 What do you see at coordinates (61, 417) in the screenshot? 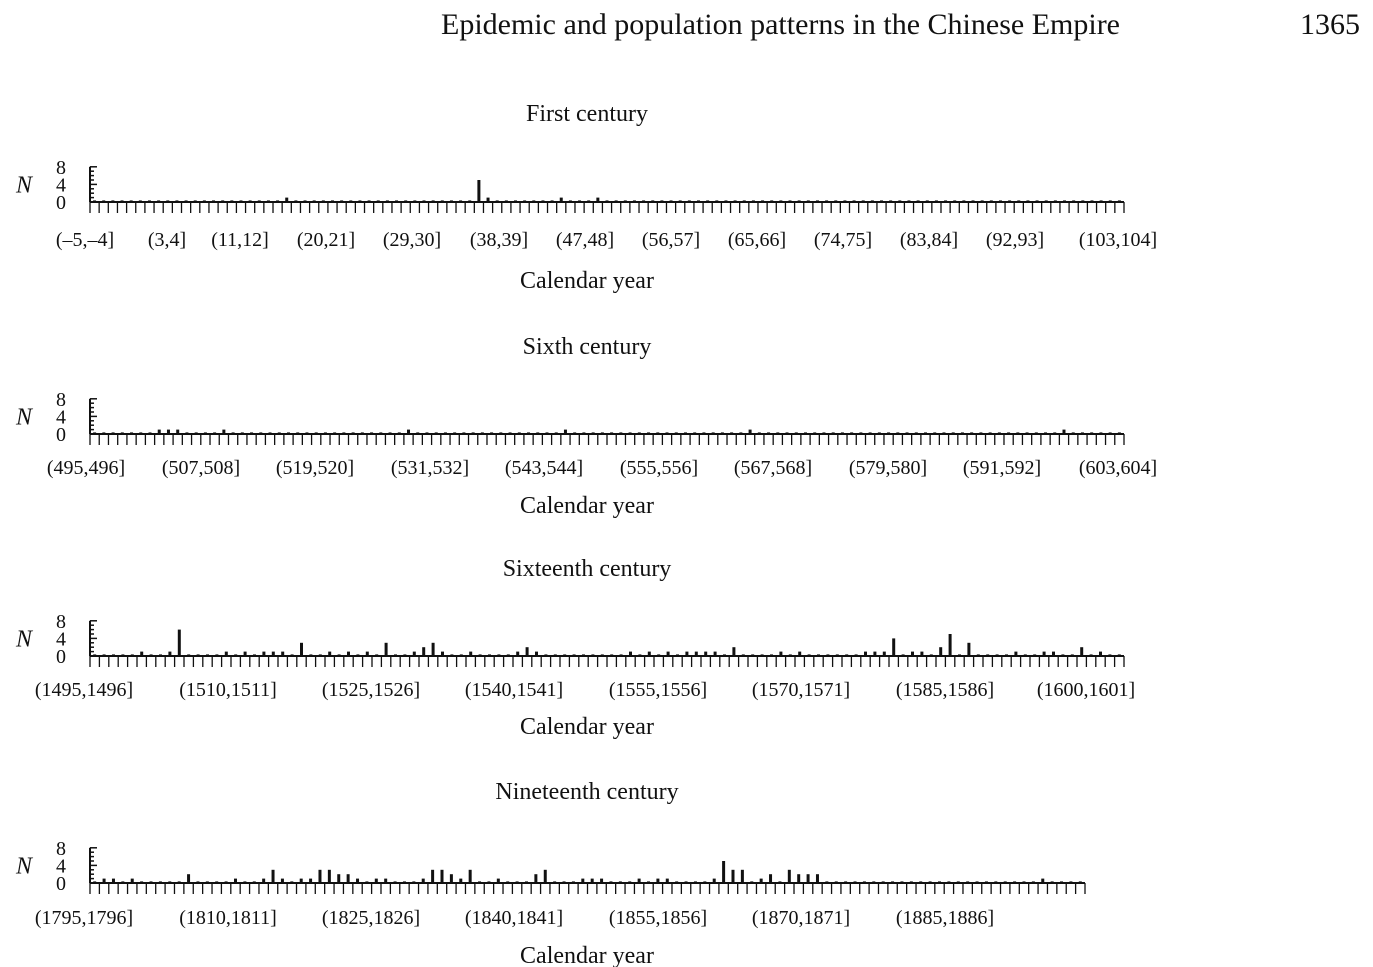
I see `y-tick-label: 4` at bounding box center [61, 417].